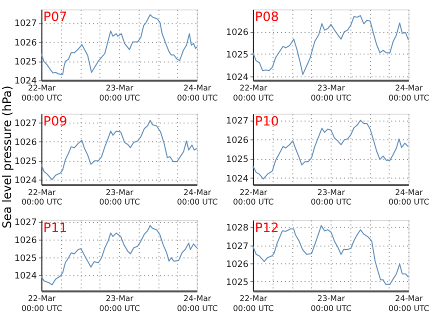  Describe the element at coordinates (266, 228) in the screenshot. I see `chart-title: P12` at that location.